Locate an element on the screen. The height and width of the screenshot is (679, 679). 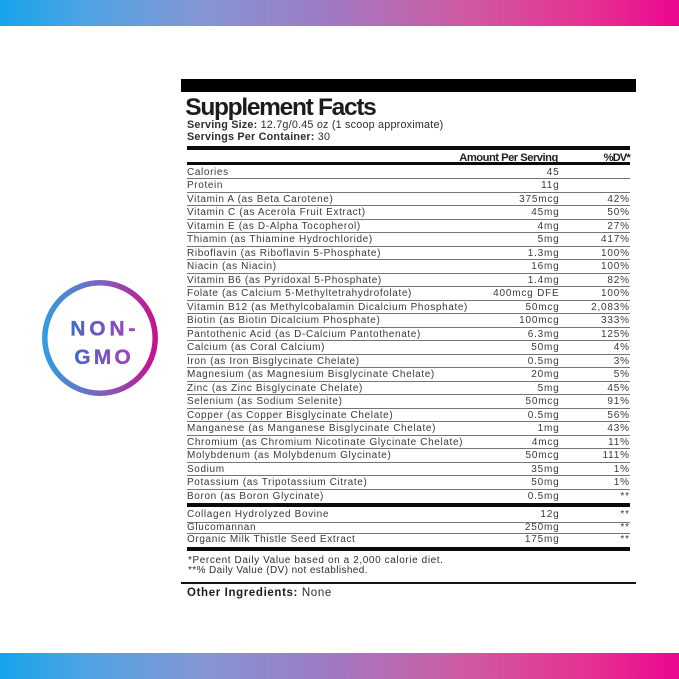
svg-text: NON- is located at coordinates (104, 329).